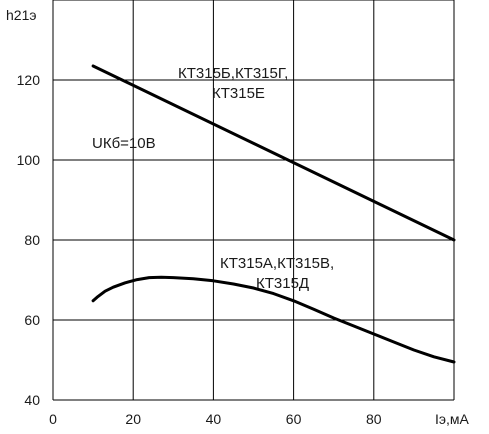  I want to click on annotation-condition: UКб=10В, so click(124, 143).